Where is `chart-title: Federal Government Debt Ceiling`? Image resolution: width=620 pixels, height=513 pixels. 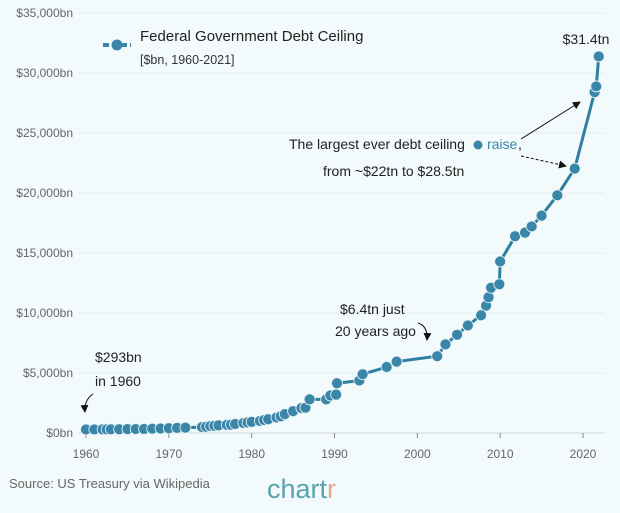 chart-title: Federal Government Debt Ceiling is located at coordinates (251, 36).